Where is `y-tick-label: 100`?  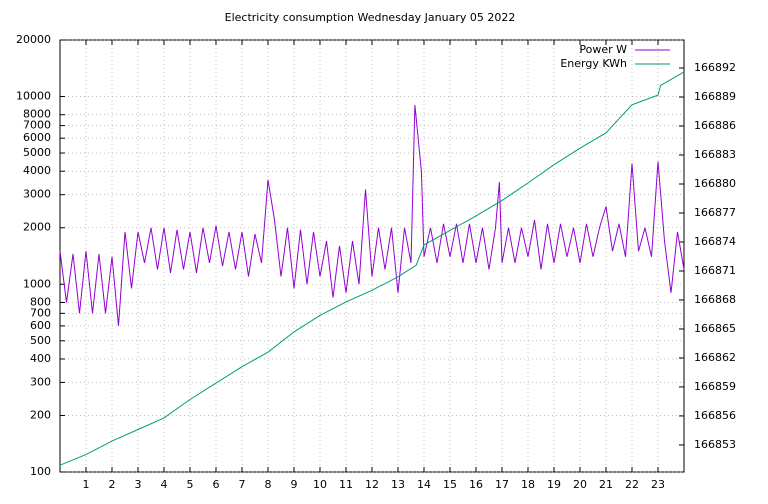
y-tick-label: 100 is located at coordinates (40, 471).